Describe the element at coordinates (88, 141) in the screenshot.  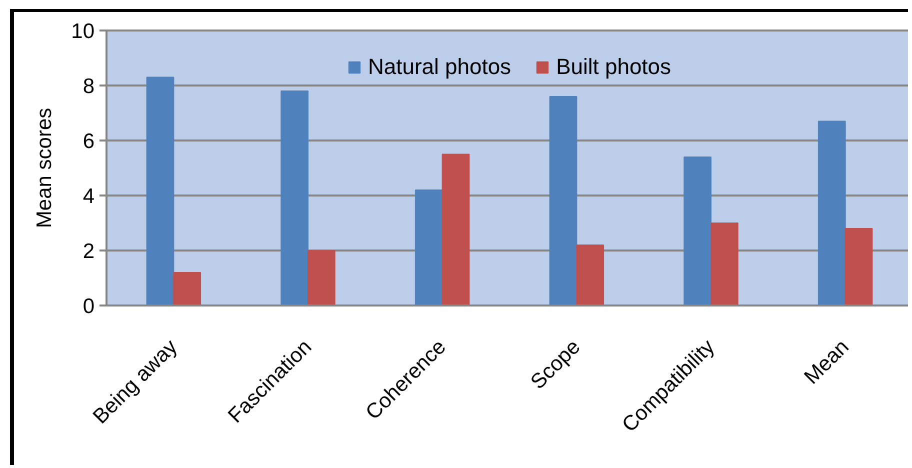
I see `y-tick-label: 6` at that location.